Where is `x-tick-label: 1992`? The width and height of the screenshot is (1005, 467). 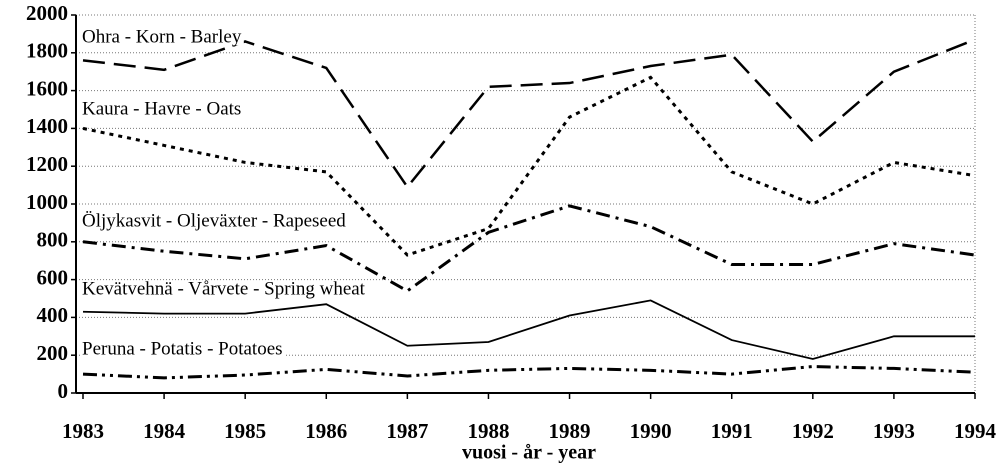 x-tick-label: 1992 is located at coordinates (813, 431).